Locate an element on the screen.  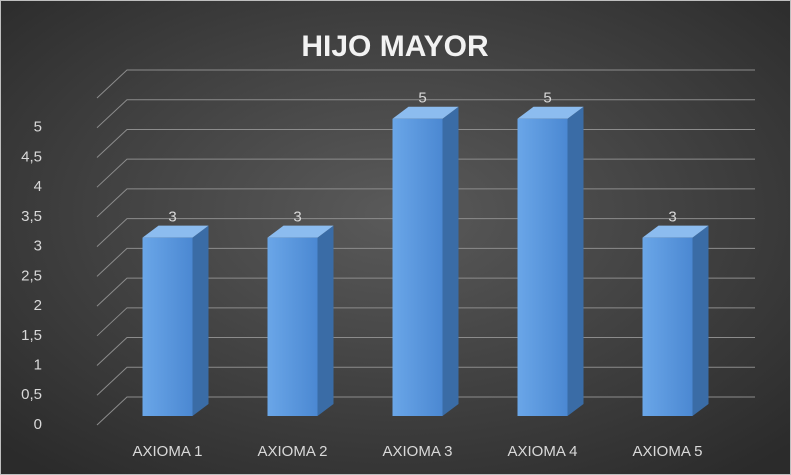
y-tick-label: 2,5 is located at coordinates (31, 275).